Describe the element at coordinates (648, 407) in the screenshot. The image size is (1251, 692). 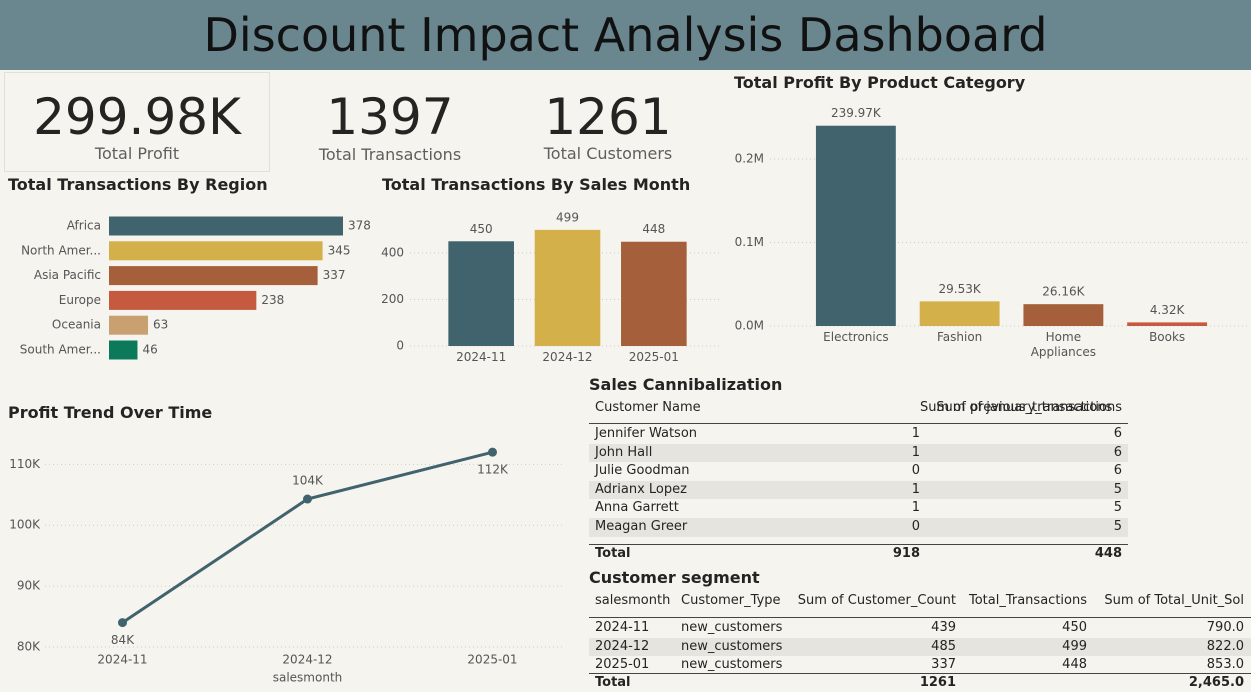
I see `column-header: Customer Name` at that location.